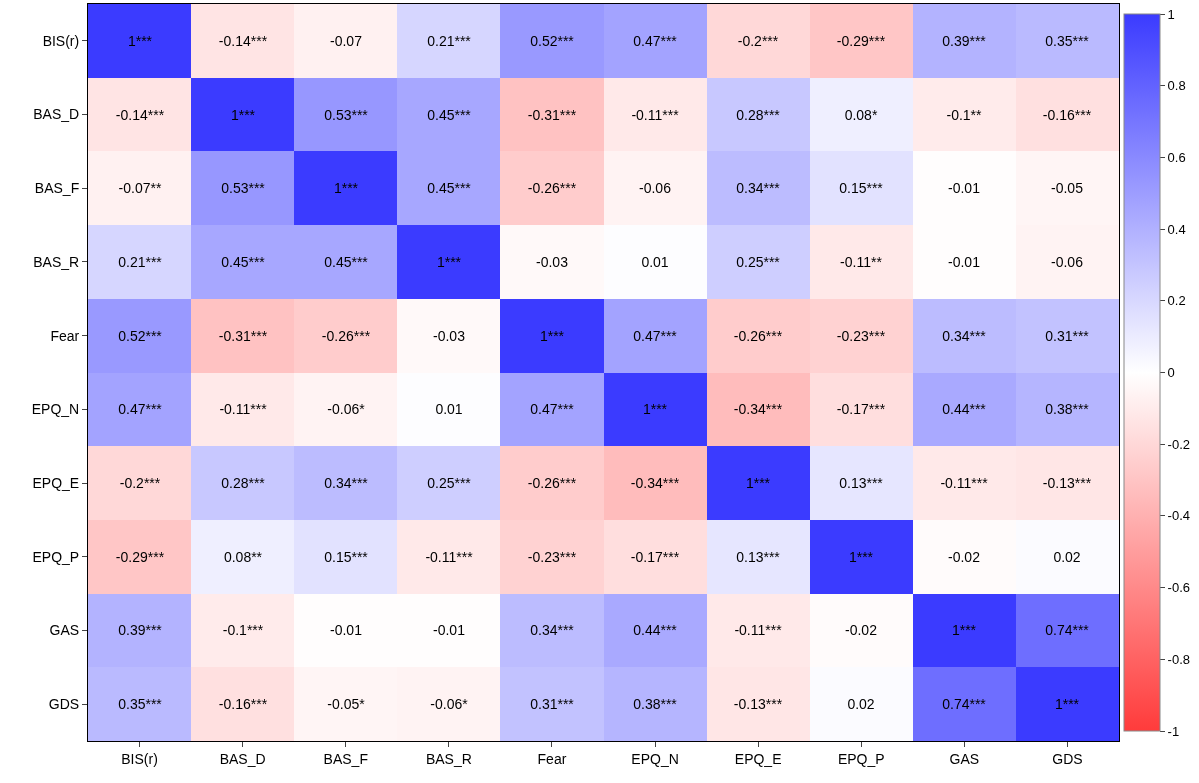 This screenshot has width=1199, height=783. What do you see at coordinates (346, 40) in the screenshot?
I see `data-label: -0.07` at bounding box center [346, 40].